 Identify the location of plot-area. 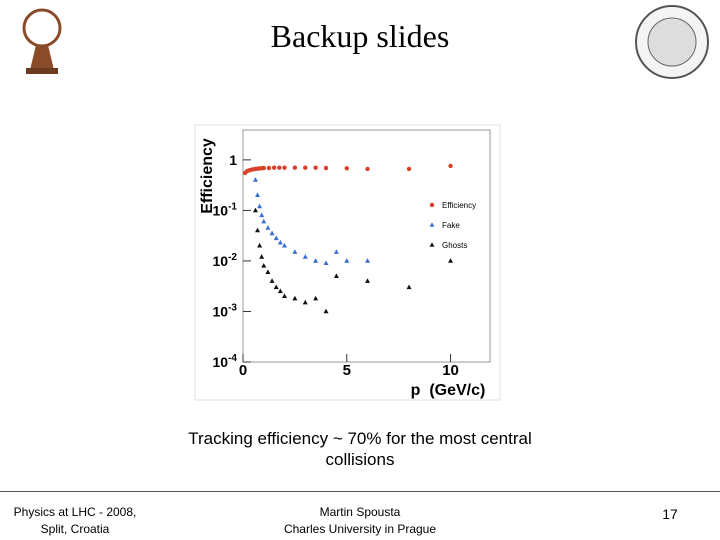
(366, 246).